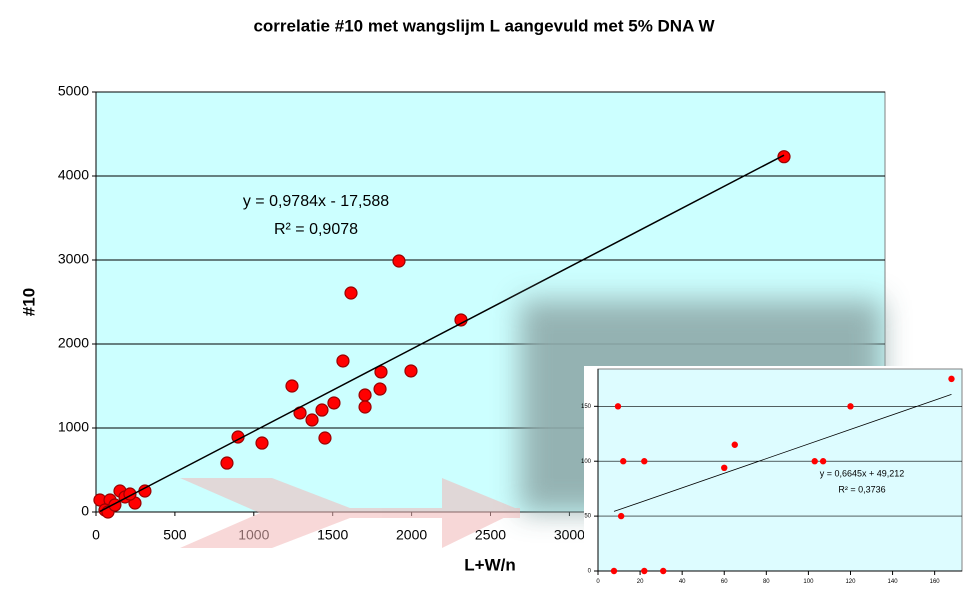  I want to click on x-tick-label: 60, so click(724, 582).